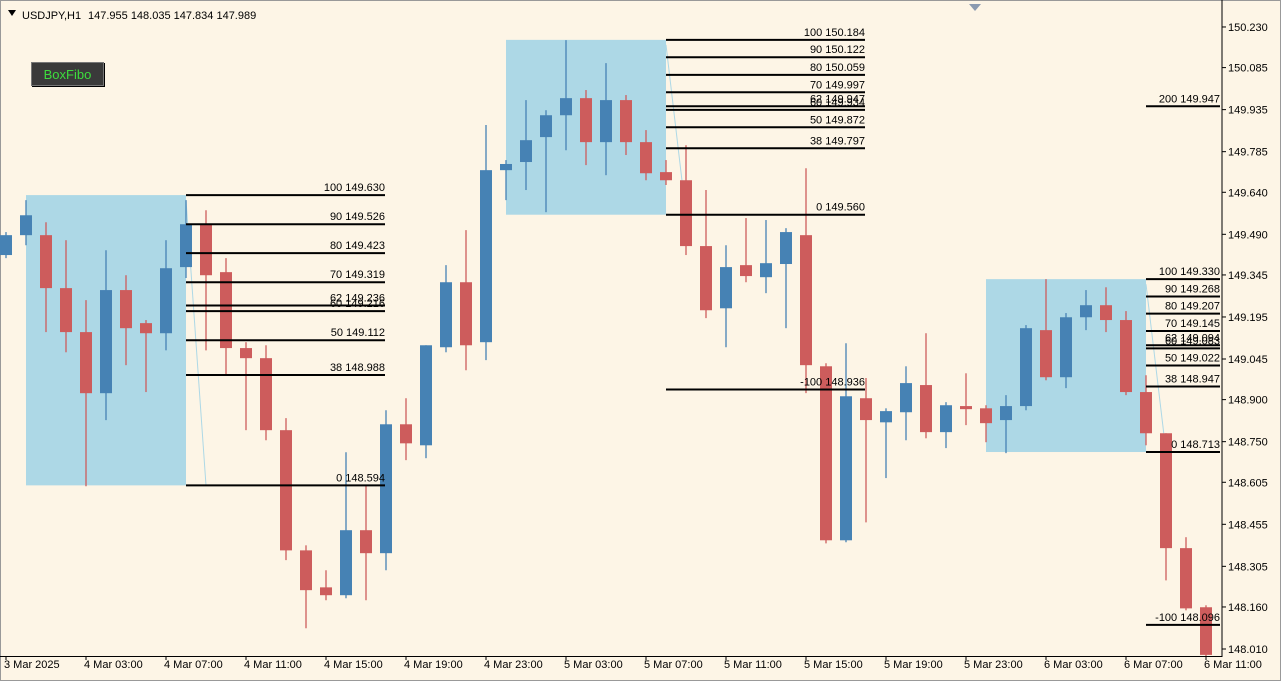 The height and width of the screenshot is (681, 1281). Describe the element at coordinates (1195, 445) in the screenshot. I see `fibo-level-label: 0 148.713` at that location.